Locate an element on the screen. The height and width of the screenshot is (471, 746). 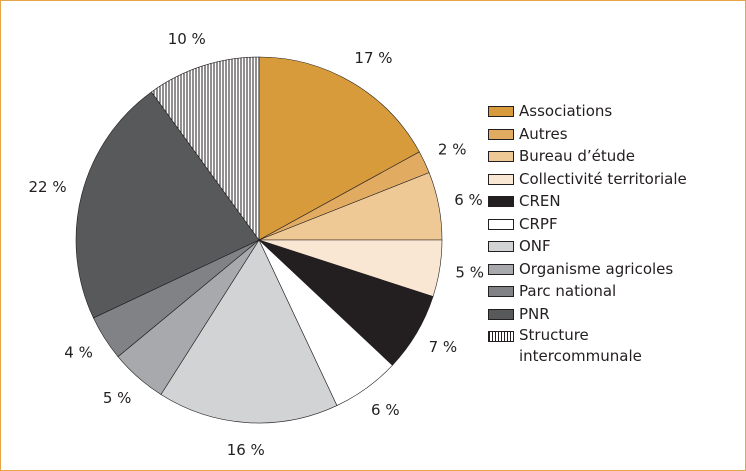
legend-item: Collectivité territoriale is located at coordinates (613, 179).